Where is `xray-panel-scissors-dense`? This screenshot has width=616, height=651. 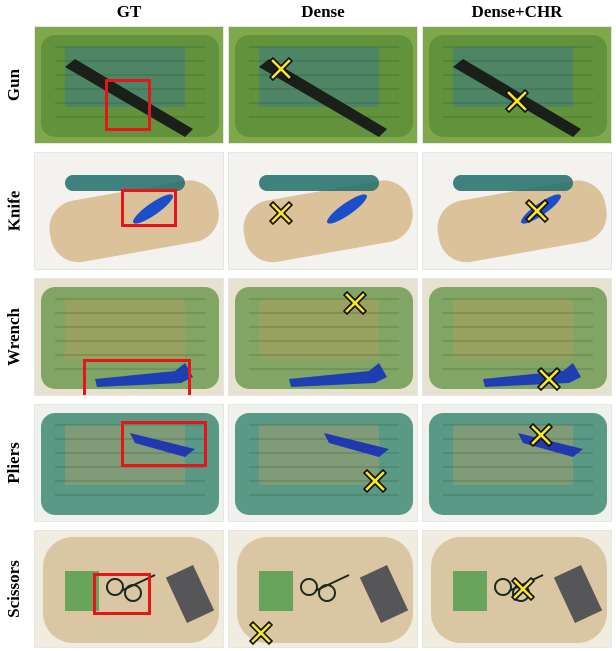 xray-panel-scissors-dense is located at coordinates (323, 589).